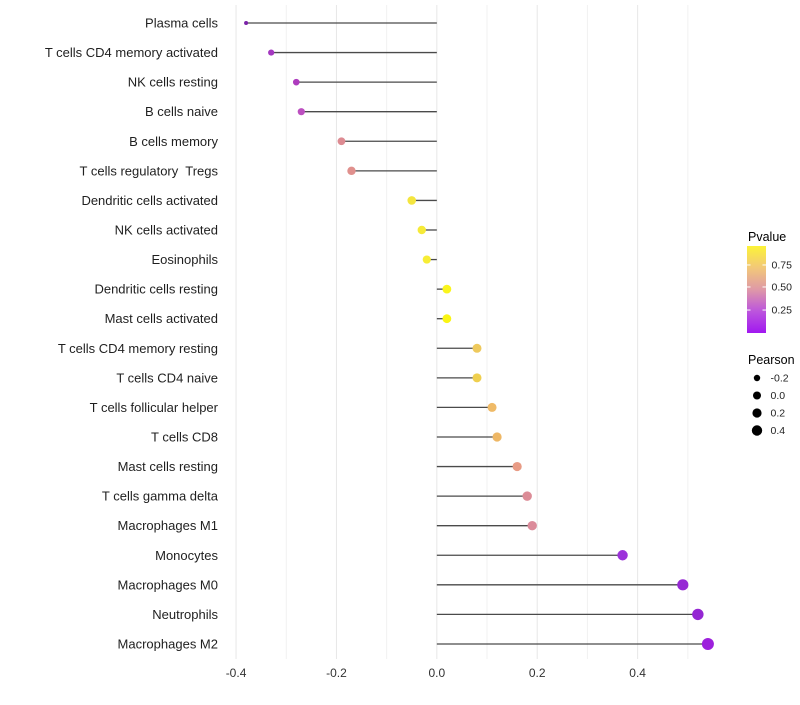 The image size is (800, 705). What do you see at coordinates (168, 584) in the screenshot?
I see `y-axis-label: Macrophages M0` at bounding box center [168, 584].